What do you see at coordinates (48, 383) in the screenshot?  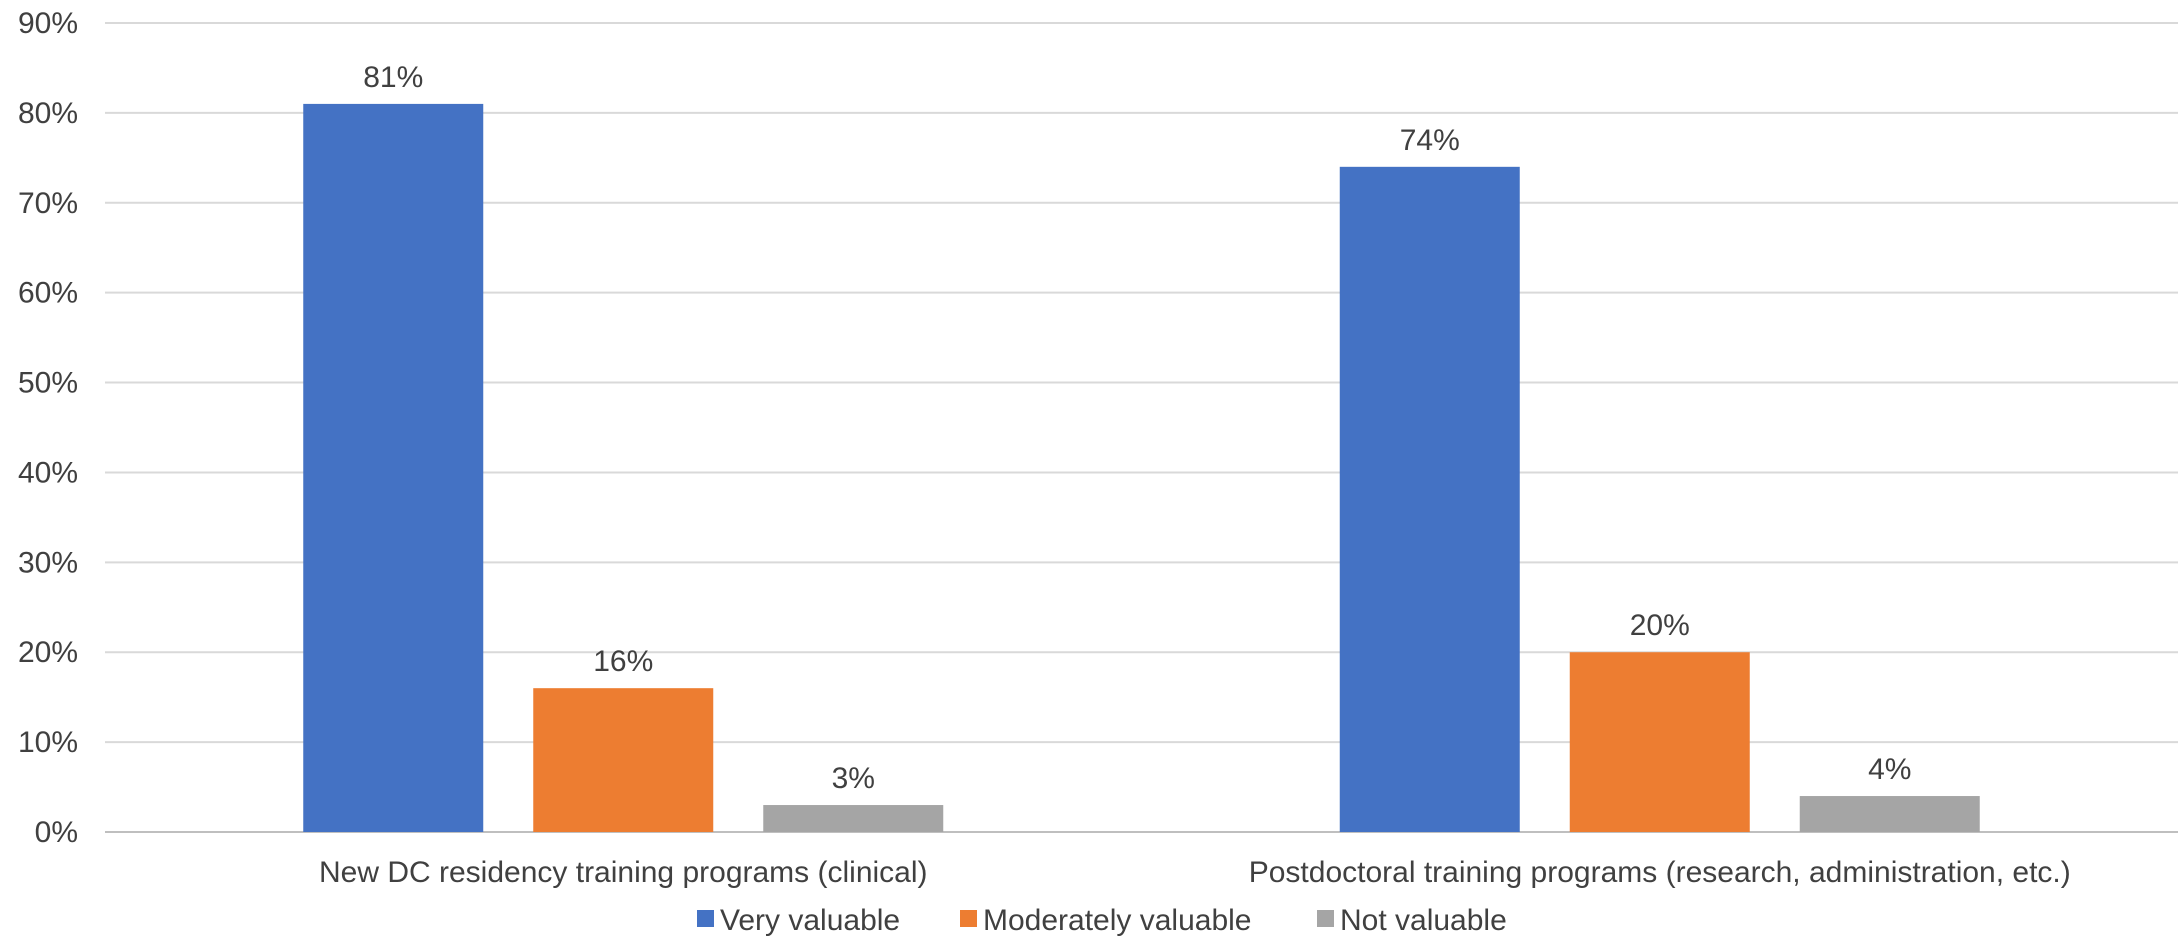 I see `y-tick-label: 50%` at bounding box center [48, 383].